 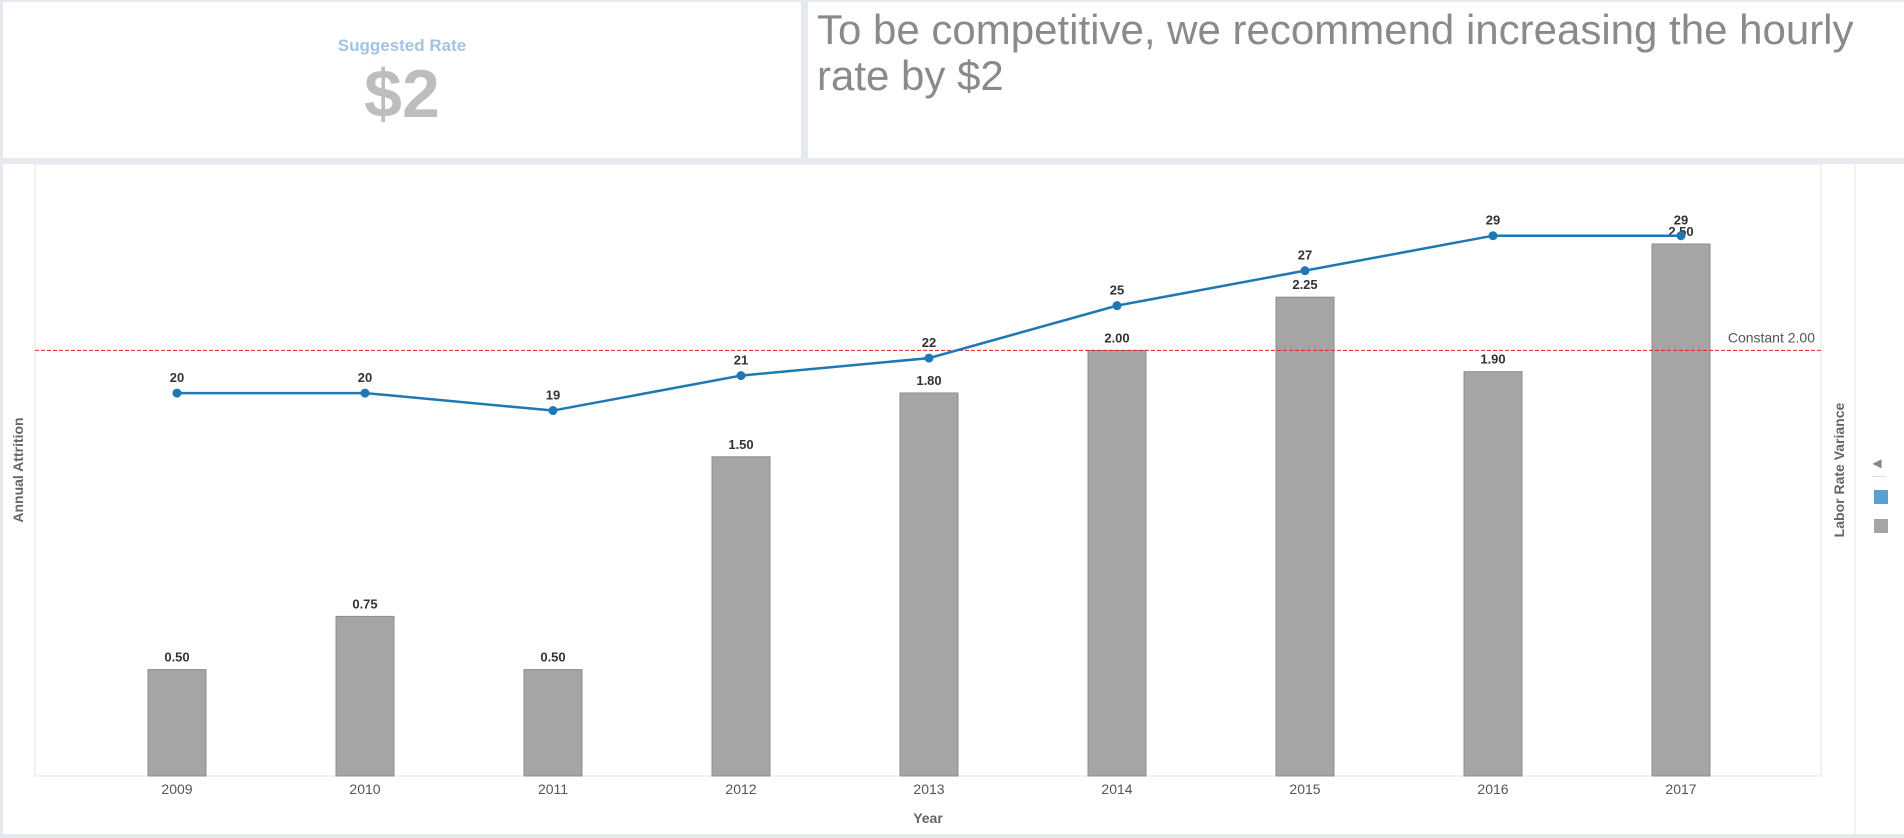 I want to click on line-point-2013, so click(x=929, y=358).